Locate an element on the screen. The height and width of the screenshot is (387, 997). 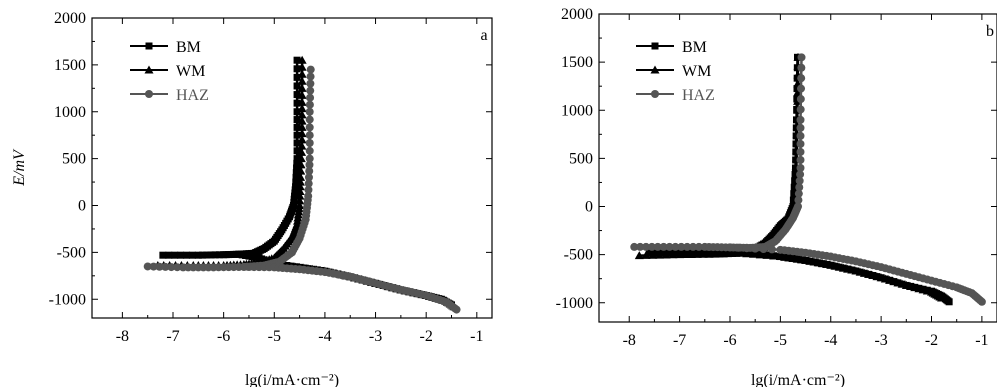
legend-entry-wm: WM is located at coordinates (673, 71).